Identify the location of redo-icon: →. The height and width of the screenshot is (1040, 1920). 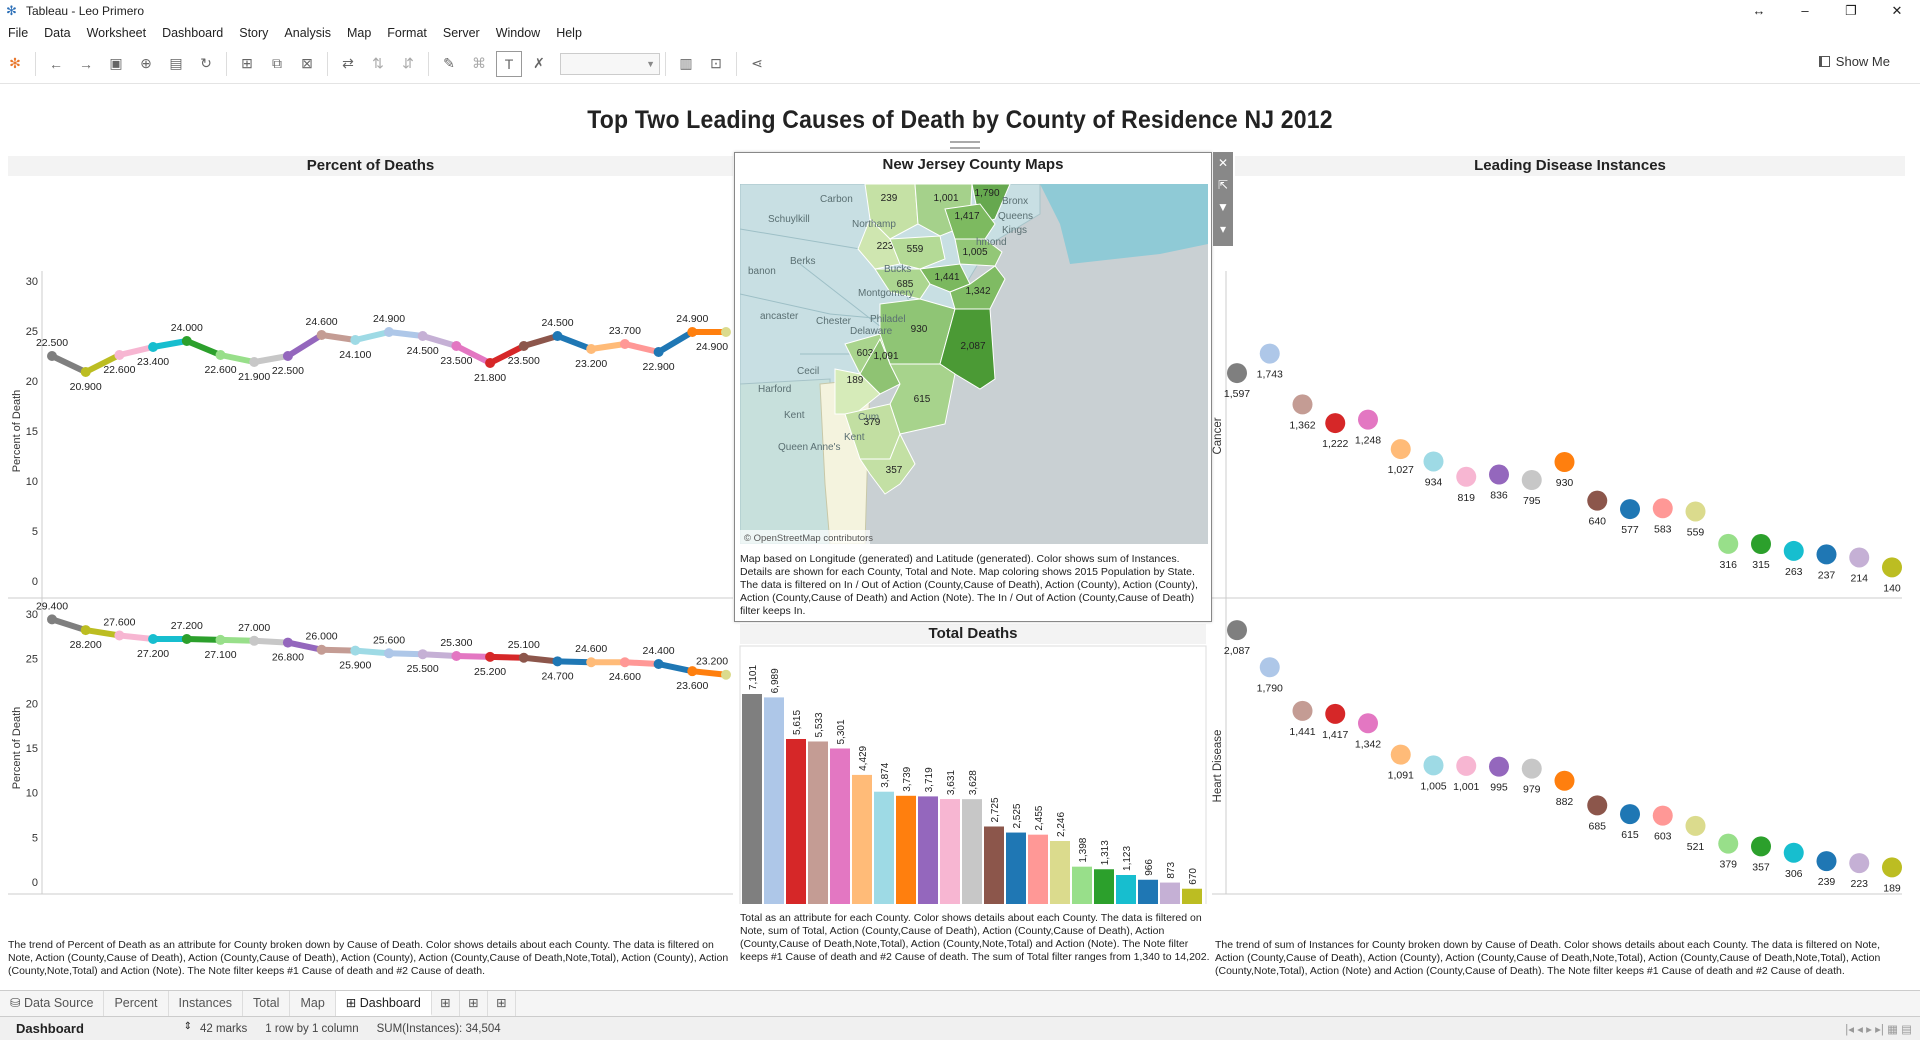
(86, 63).